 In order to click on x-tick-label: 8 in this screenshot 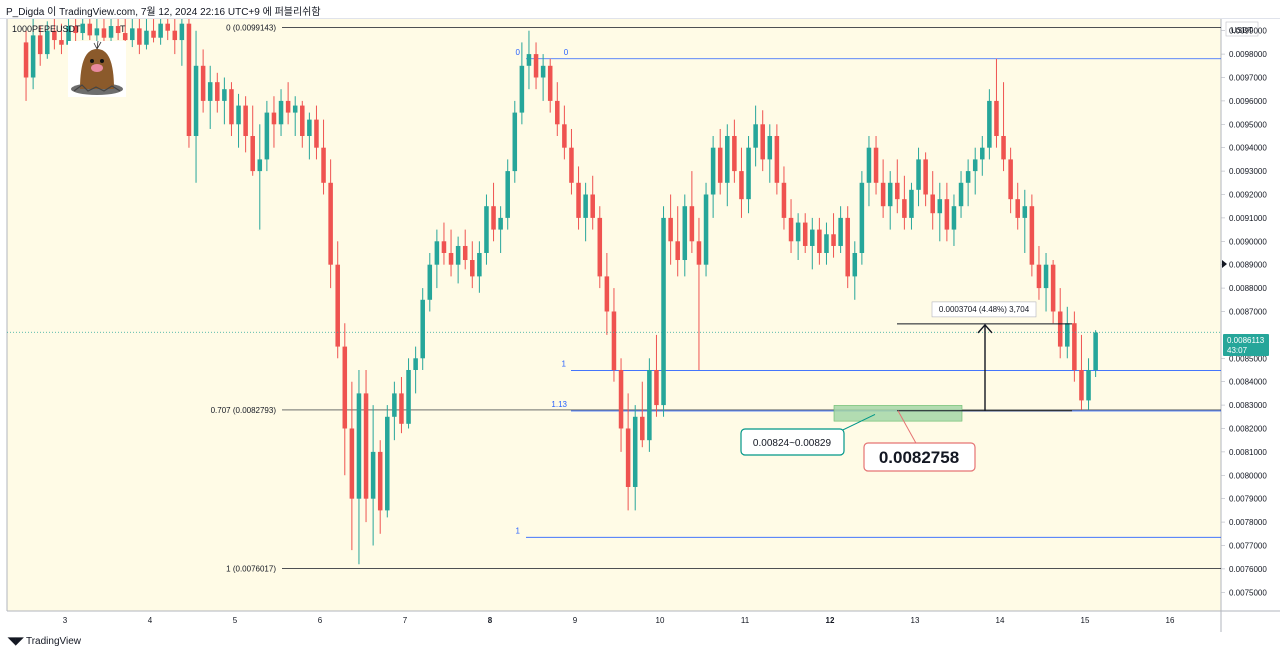, I will do `click(490, 620)`.